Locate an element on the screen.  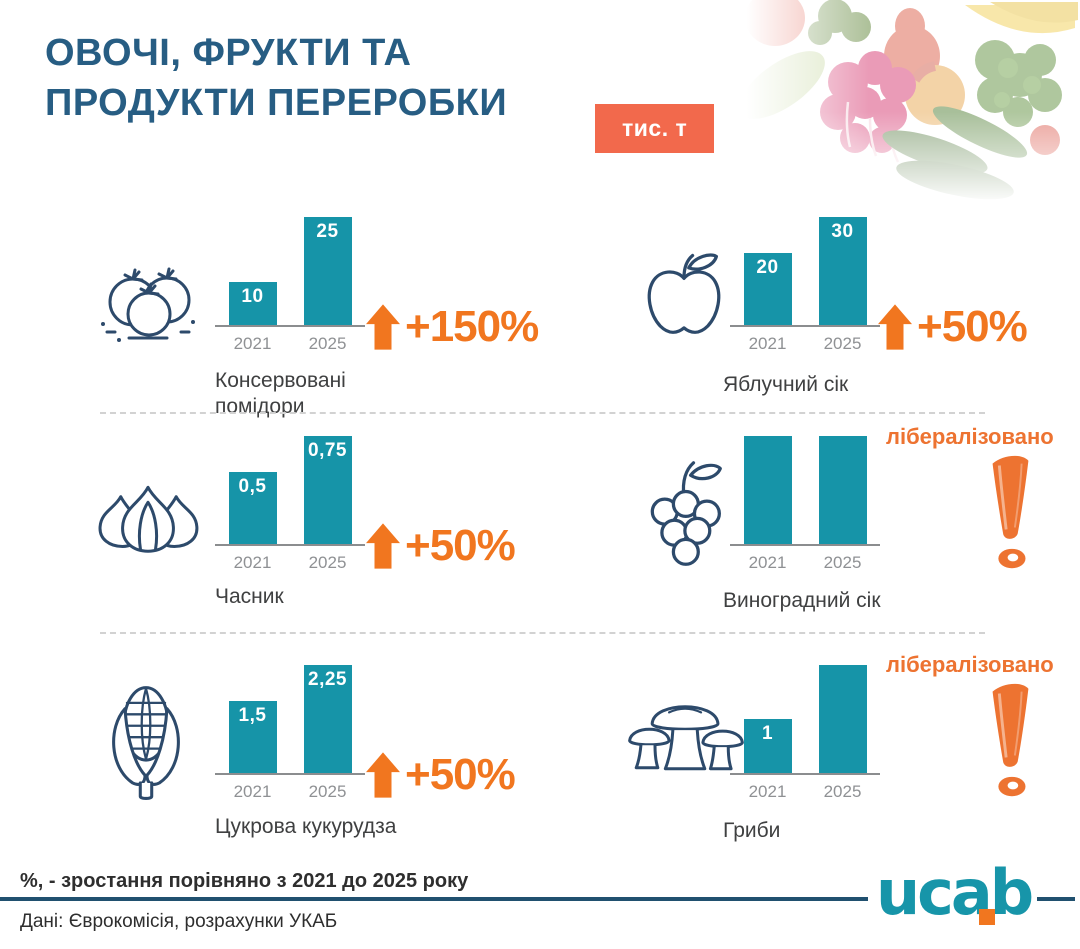
bar-2021: 20 is located at coordinates (767, 289).